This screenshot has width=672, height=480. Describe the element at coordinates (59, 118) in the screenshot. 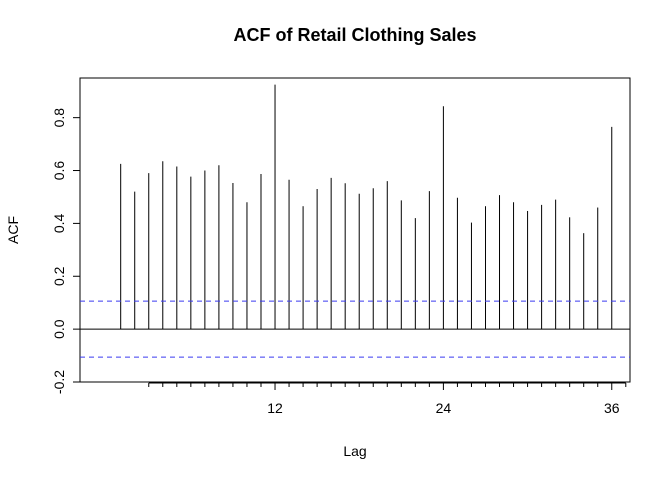

I see `y-tick-label: 0.8` at that location.